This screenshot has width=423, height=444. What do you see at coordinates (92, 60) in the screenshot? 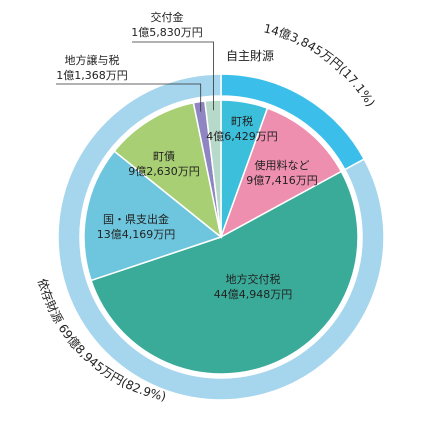
I see `slice-name: 地方譲与税` at bounding box center [92, 60].